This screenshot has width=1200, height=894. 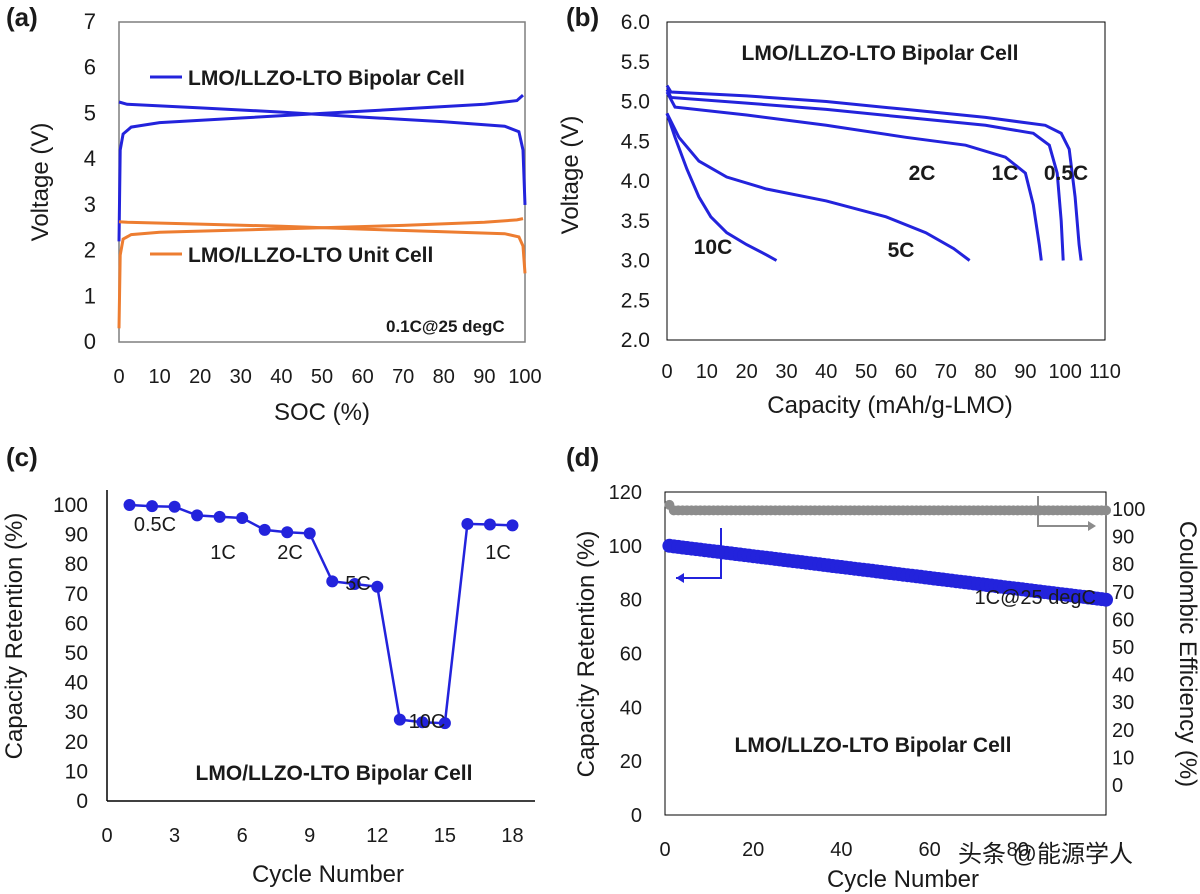 What do you see at coordinates (922, 173) in the screenshot?
I see `curve-label-2c: 2C` at bounding box center [922, 173].